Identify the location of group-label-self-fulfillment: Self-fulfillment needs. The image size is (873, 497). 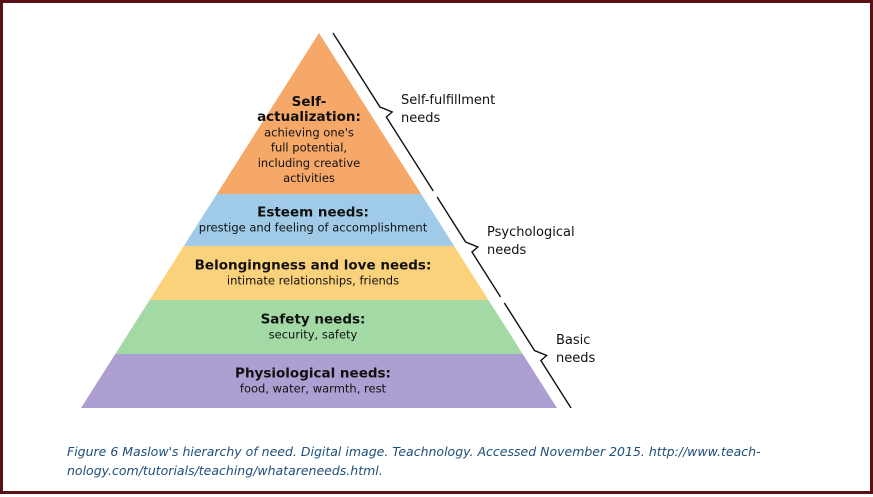
(448, 109).